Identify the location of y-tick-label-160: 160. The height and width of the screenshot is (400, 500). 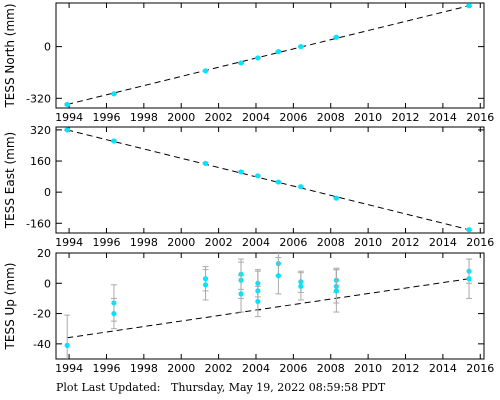
(40, 161).